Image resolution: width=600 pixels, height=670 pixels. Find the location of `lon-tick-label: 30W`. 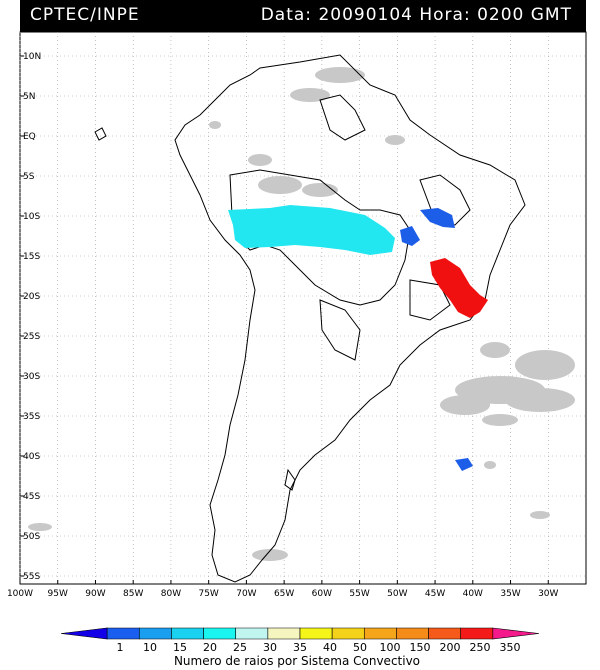

lon-tick-label: 30W is located at coordinates (548, 594).